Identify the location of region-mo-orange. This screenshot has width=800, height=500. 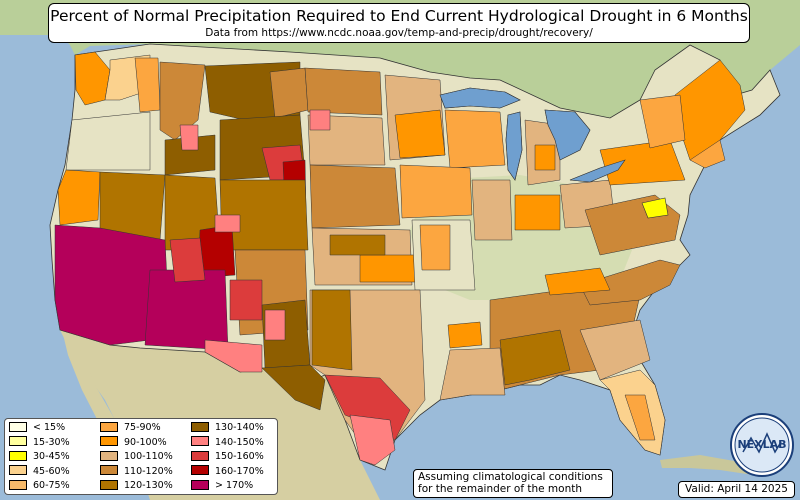
(435, 247).